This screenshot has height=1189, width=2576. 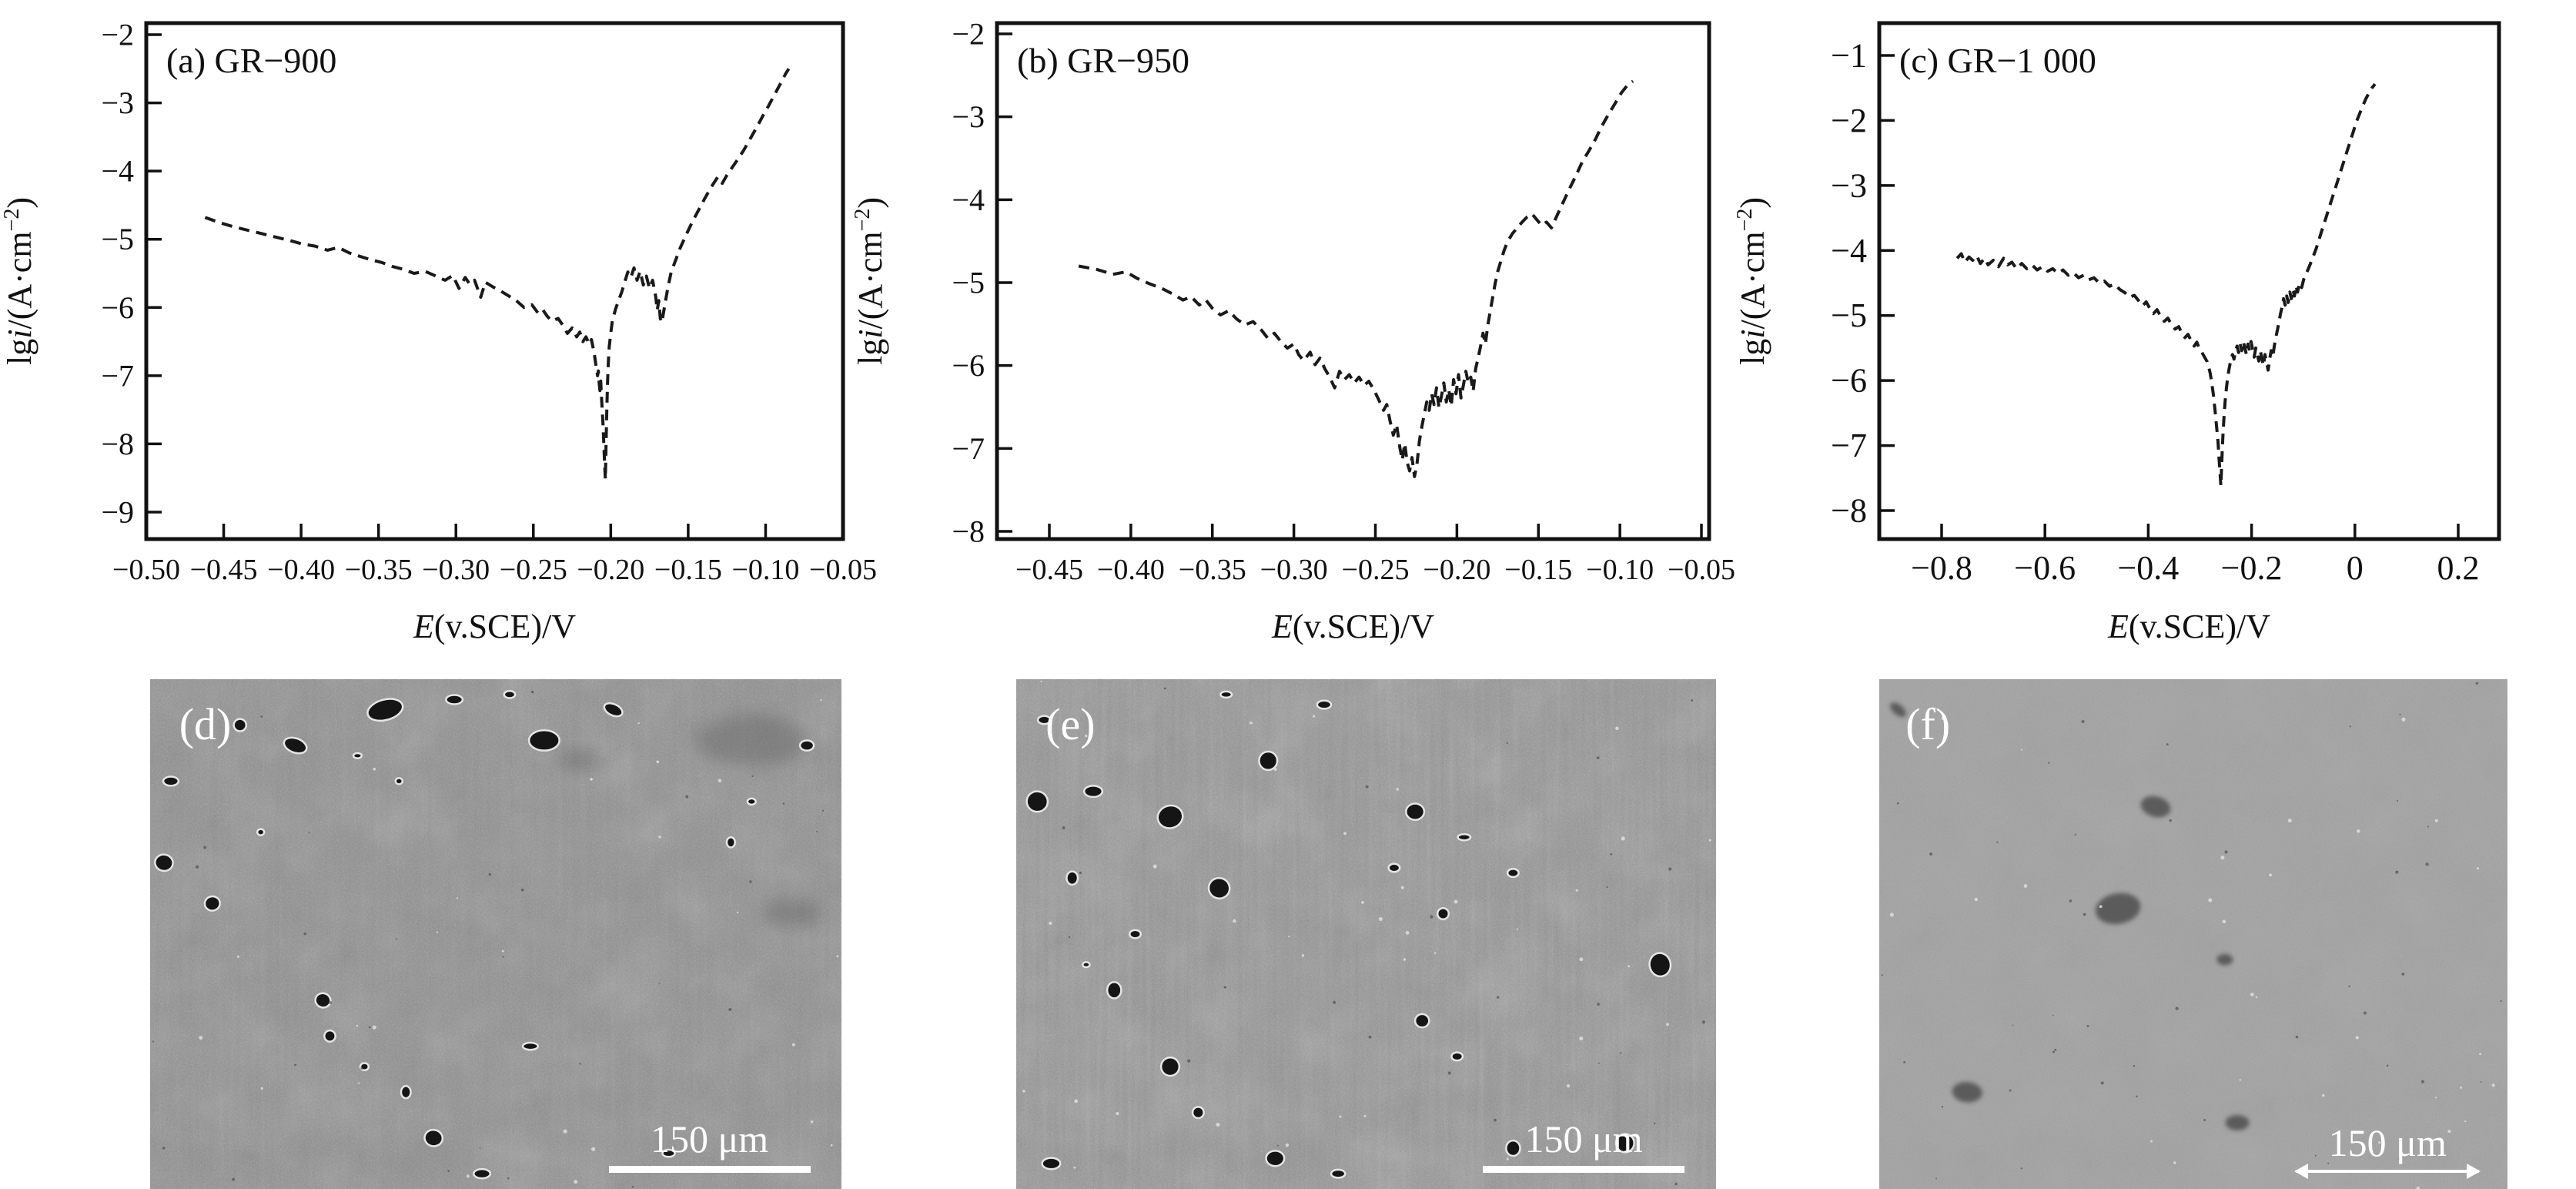 I want to click on sem-image-e: (e) 150 μm, so click(x=1366, y=934).